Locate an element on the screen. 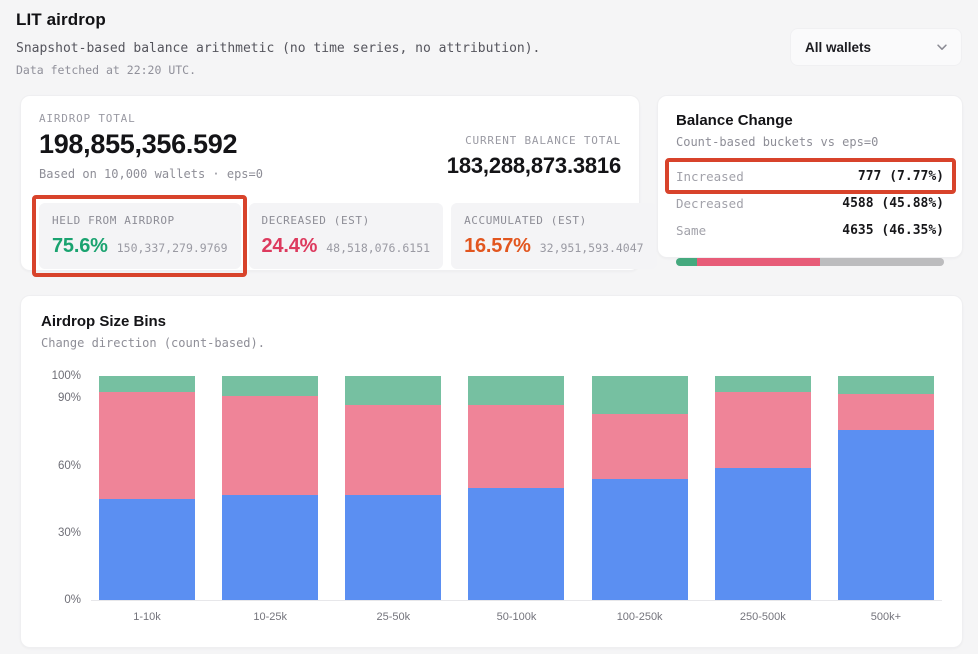  row-label: Decreased is located at coordinates (710, 203).